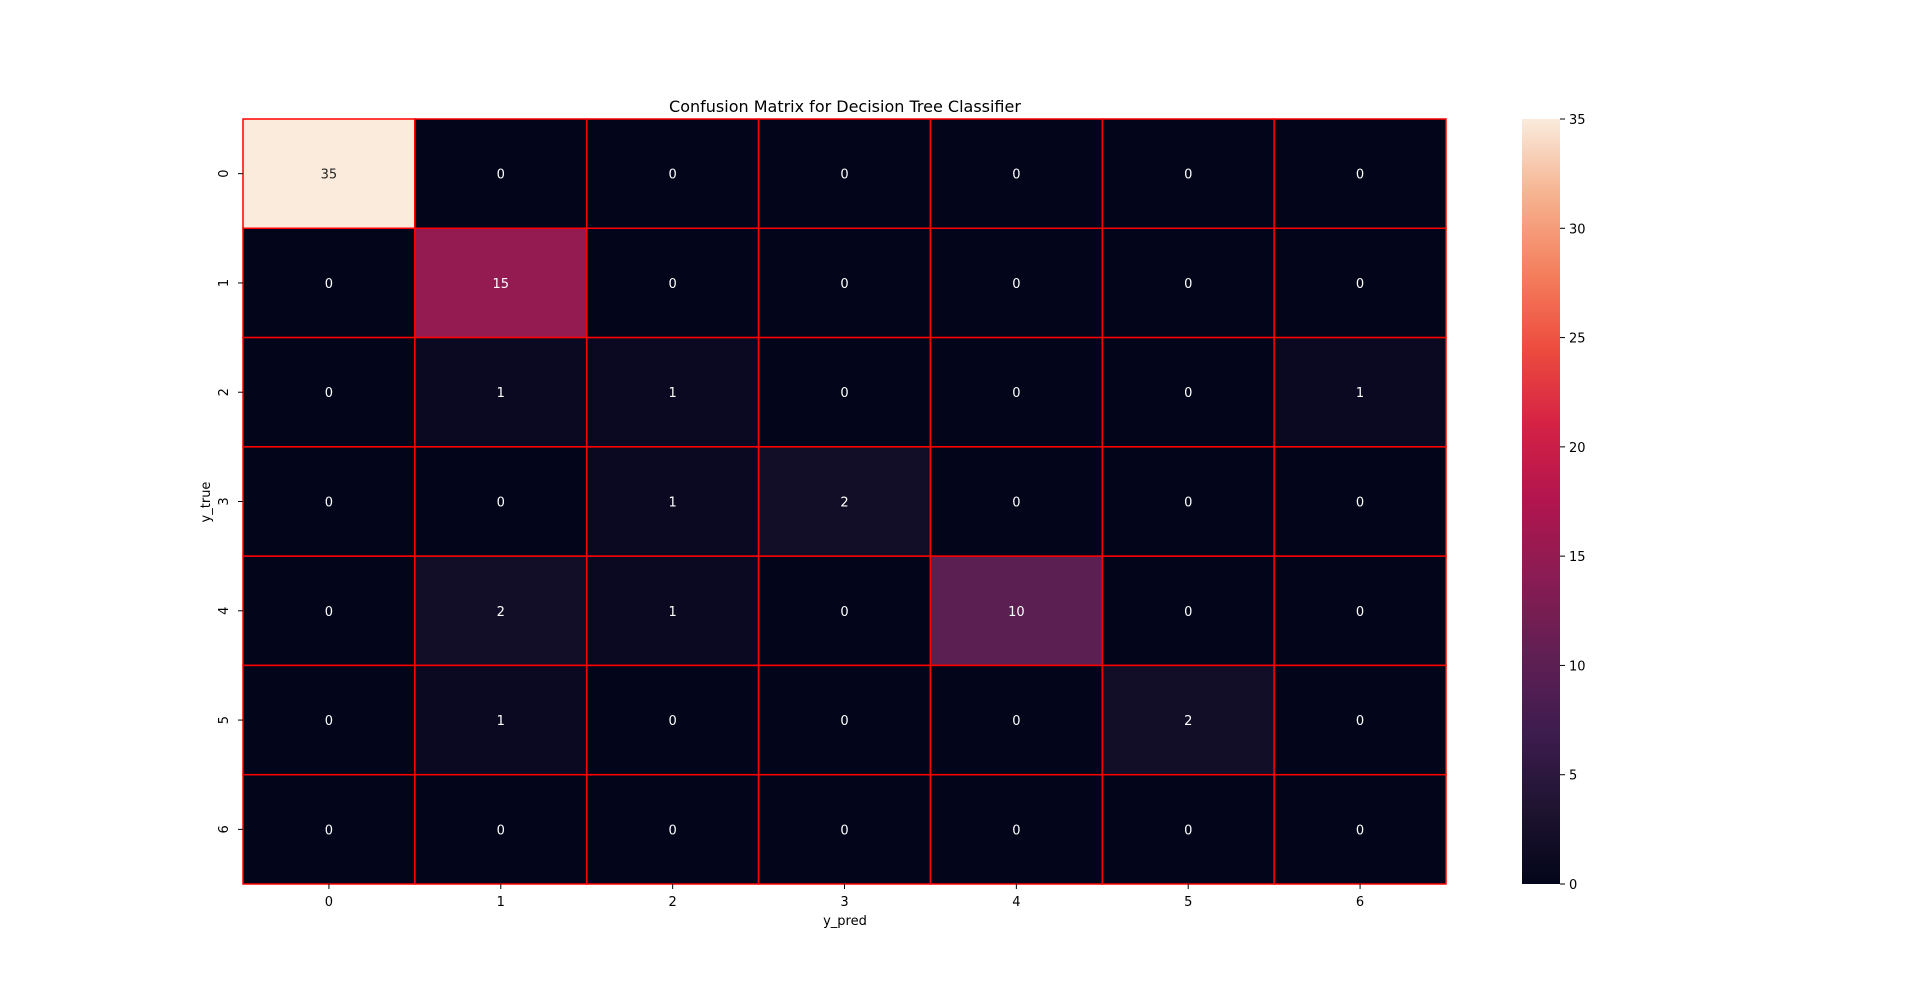 This screenshot has width=1920, height=983. Describe the element at coordinates (1577, 557) in the screenshot. I see `colorbar-tick-label: 15` at that location.